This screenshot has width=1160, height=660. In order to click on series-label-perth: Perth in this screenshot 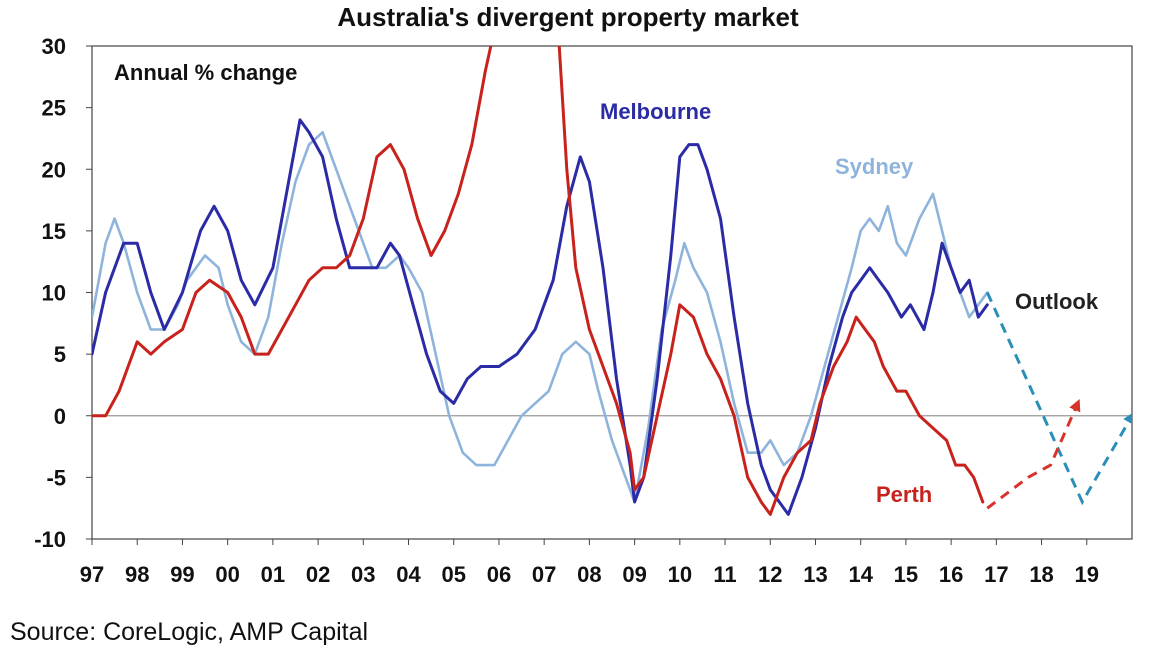, I will do `click(904, 494)`.